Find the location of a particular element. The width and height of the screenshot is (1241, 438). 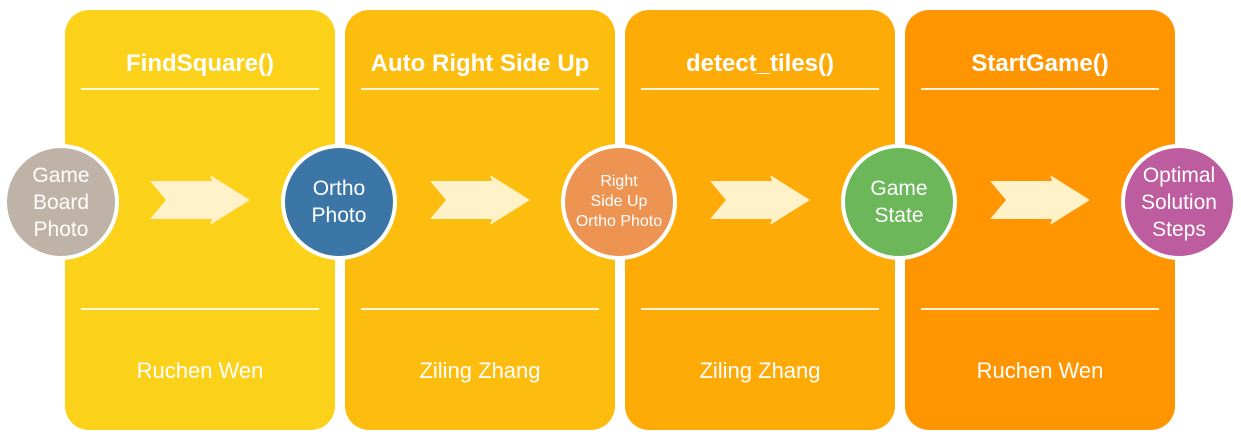

stage-title: Auto Right Side Up is located at coordinates (480, 63).